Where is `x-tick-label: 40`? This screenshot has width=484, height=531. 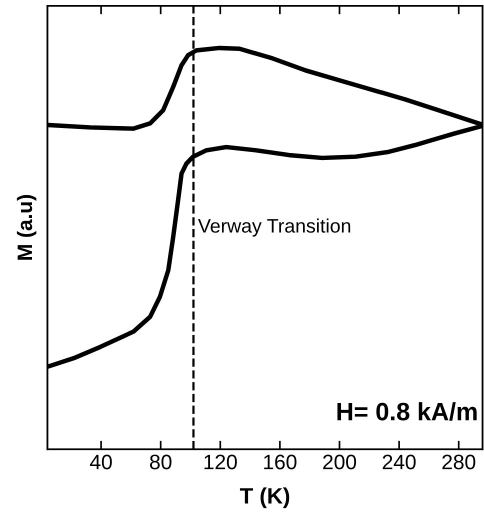
x-tick-label: 40 is located at coordinates (101, 462).